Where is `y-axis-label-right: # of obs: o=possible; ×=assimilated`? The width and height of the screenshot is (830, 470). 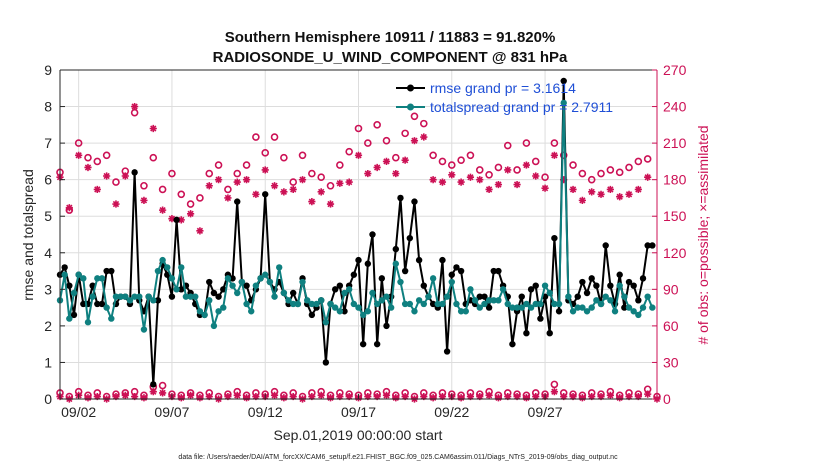
y-axis-label-right: # of obs: o=possible; ×=assimilated is located at coordinates (703, 234).